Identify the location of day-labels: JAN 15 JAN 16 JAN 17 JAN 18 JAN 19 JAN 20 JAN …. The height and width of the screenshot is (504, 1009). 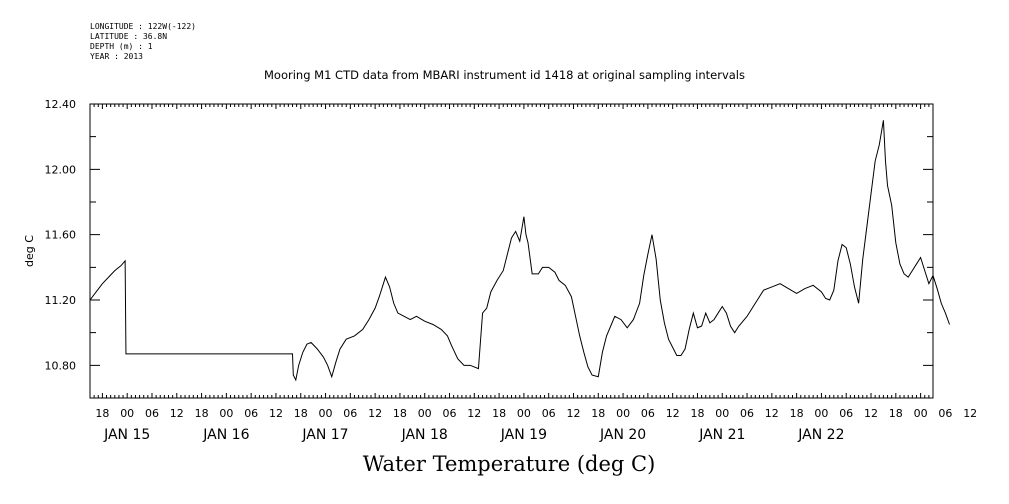
(473, 435).